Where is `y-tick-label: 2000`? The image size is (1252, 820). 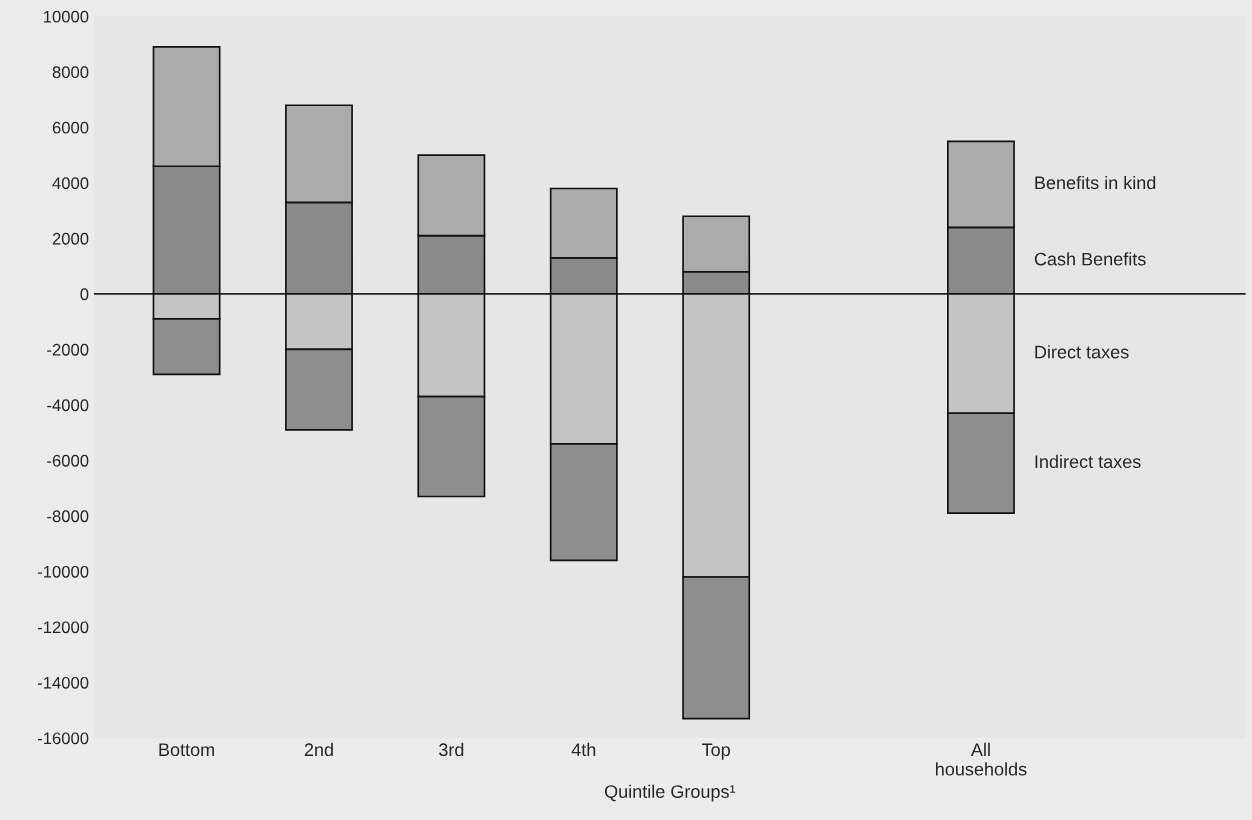
y-tick-label: 2000 is located at coordinates (70, 238).